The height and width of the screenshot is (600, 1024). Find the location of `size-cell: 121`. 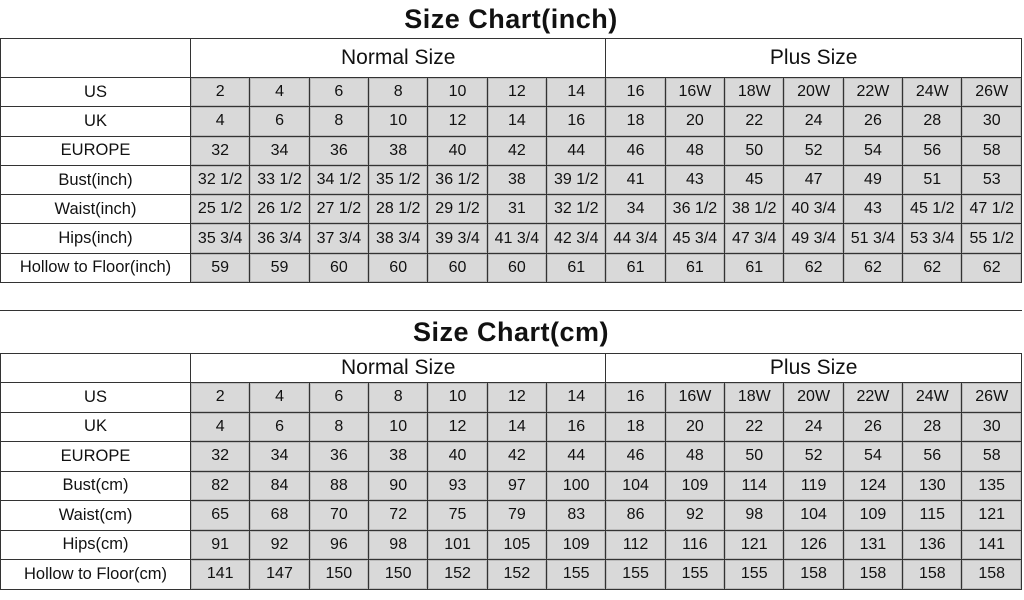

size-cell: 121 is located at coordinates (991, 515).